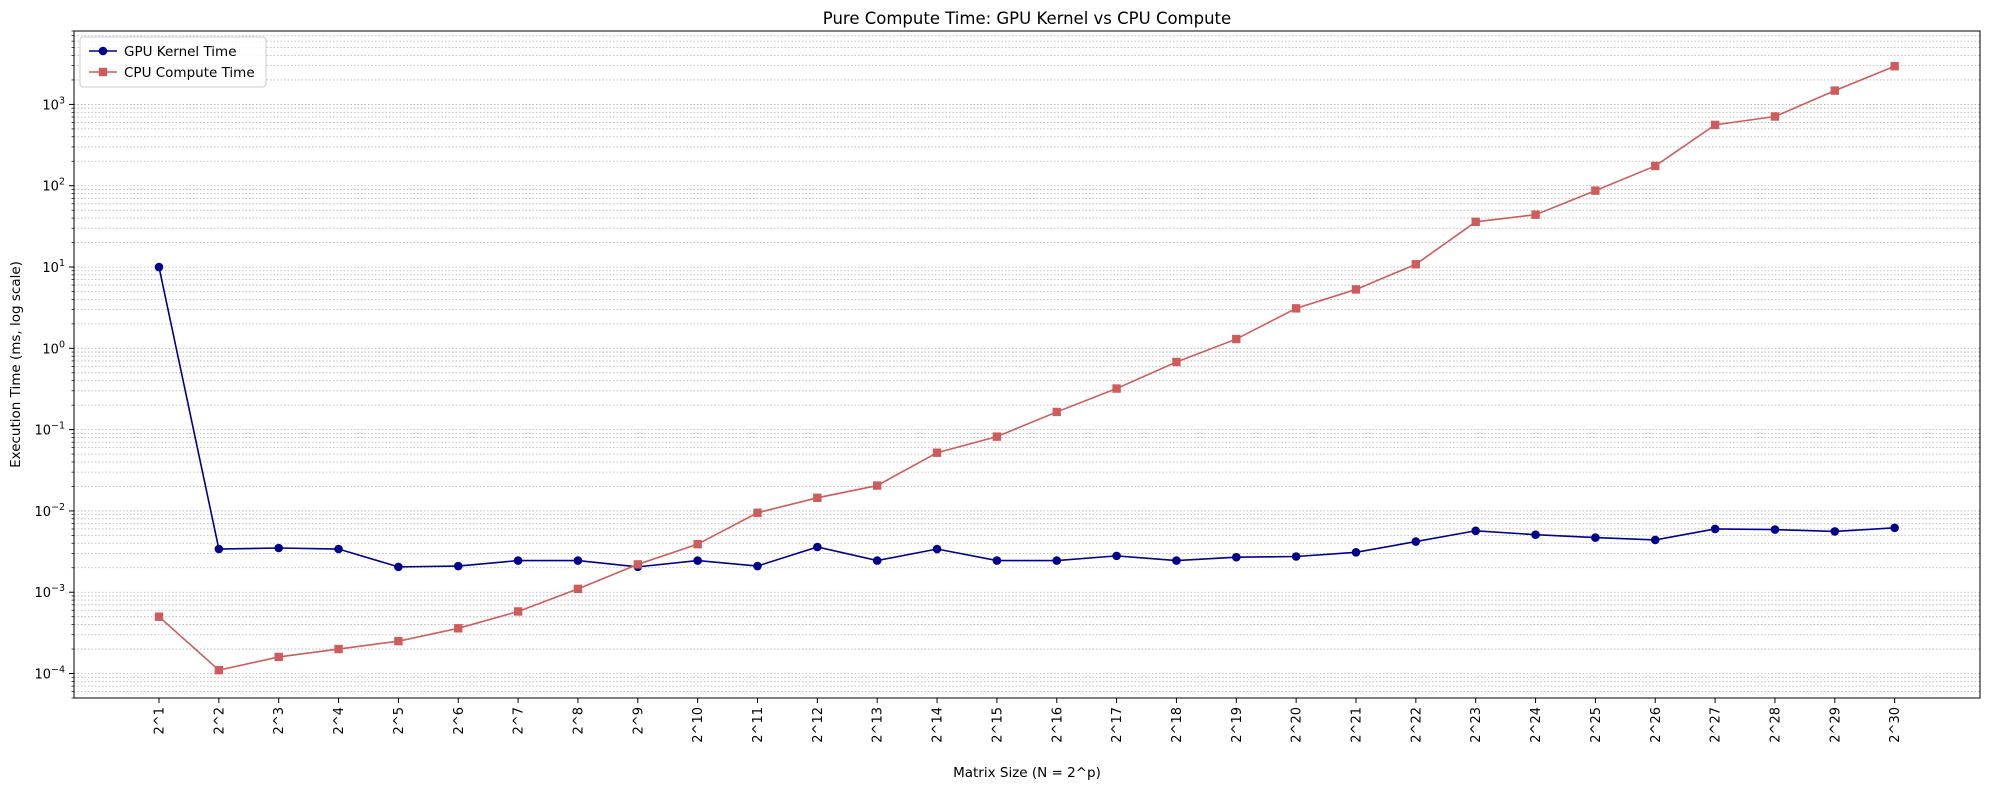 Image resolution: width=1990 pixels, height=790 pixels. Describe the element at coordinates (53, 267) in the screenshot. I see `y-tick-label: 10¹` at that location.